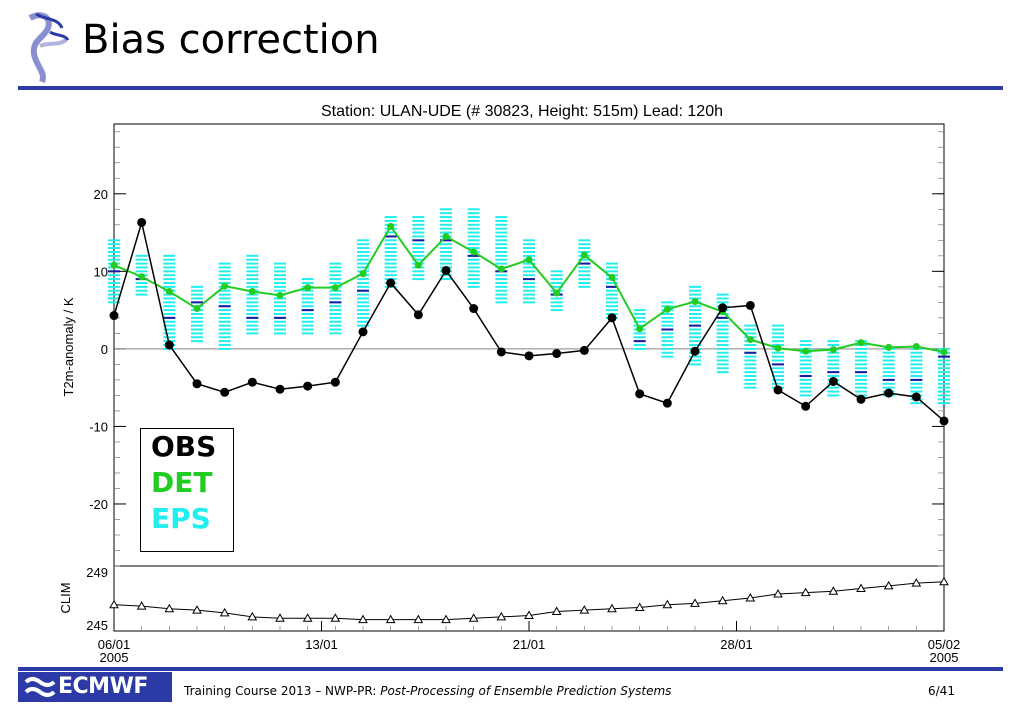  Describe the element at coordinates (103, 686) in the screenshot. I see `ecmwf-logo-text: ECMWF` at that location.